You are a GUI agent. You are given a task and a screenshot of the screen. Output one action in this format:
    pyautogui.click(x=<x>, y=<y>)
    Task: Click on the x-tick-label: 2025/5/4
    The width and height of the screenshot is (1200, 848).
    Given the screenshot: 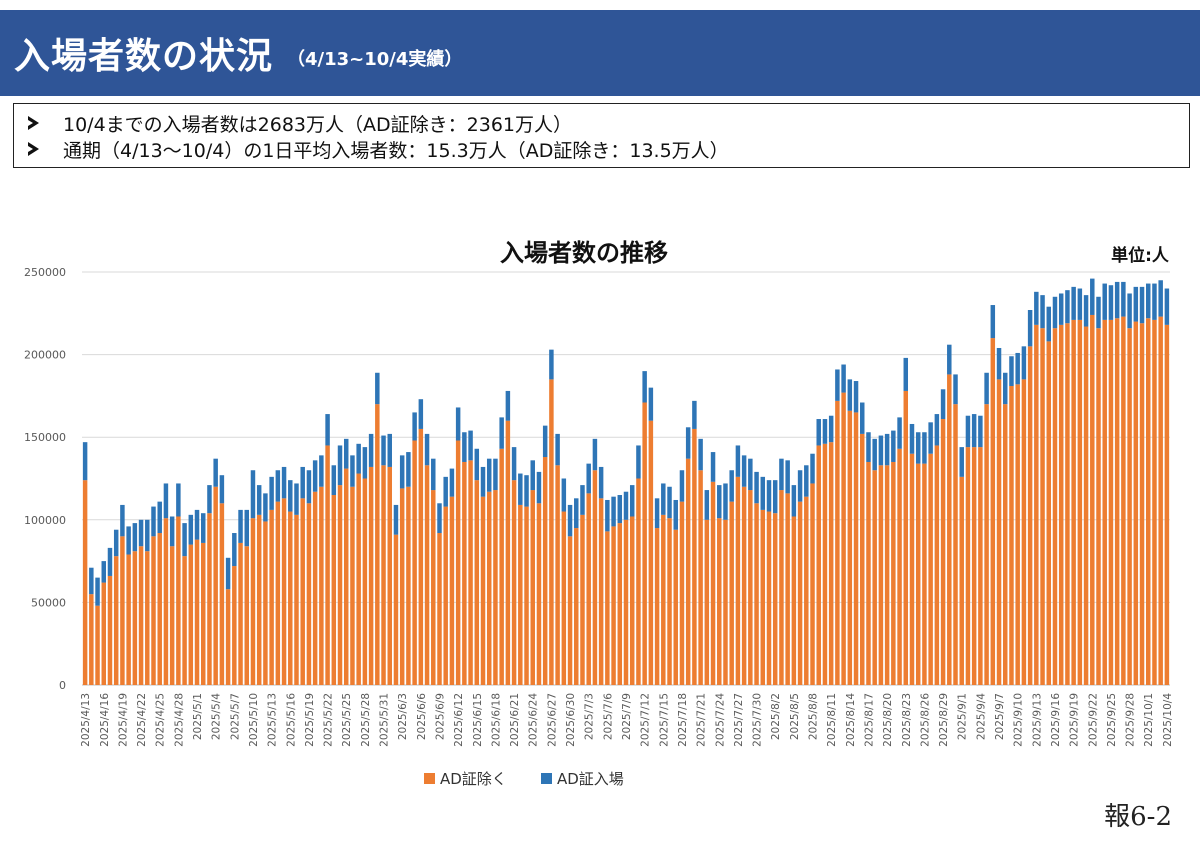 What is the action you would take?
    pyautogui.click(x=217, y=716)
    